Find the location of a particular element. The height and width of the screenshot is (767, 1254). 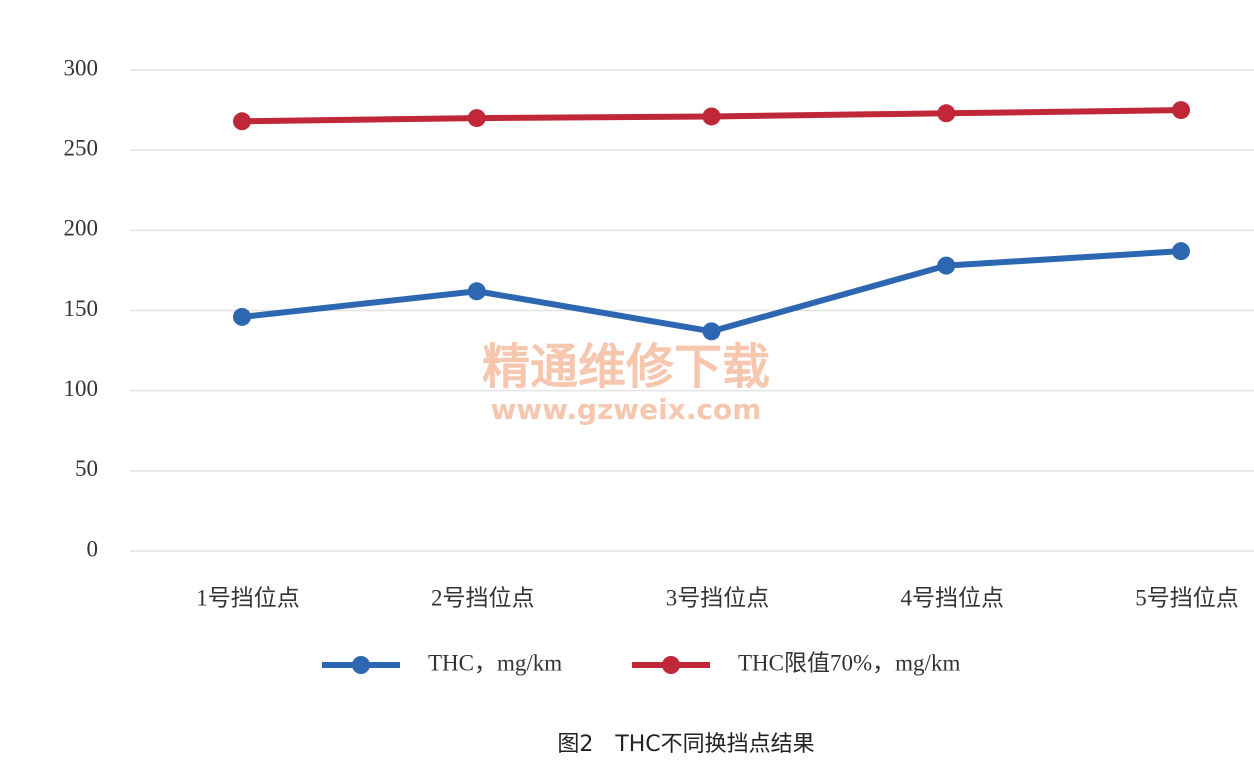

watermark: 精通维修下载 is located at coordinates (626, 367).